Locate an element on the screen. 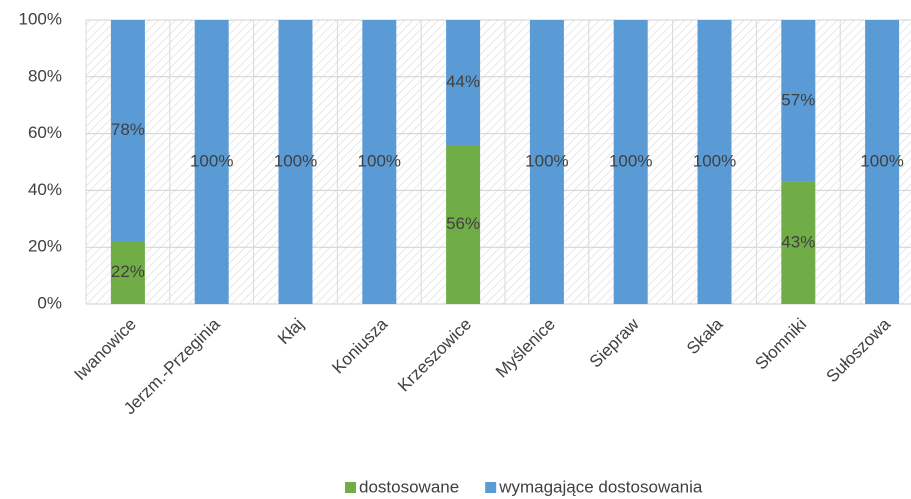 Image resolution: width=911 pixels, height=499 pixels. y-tick-label: 60% is located at coordinates (45, 132).